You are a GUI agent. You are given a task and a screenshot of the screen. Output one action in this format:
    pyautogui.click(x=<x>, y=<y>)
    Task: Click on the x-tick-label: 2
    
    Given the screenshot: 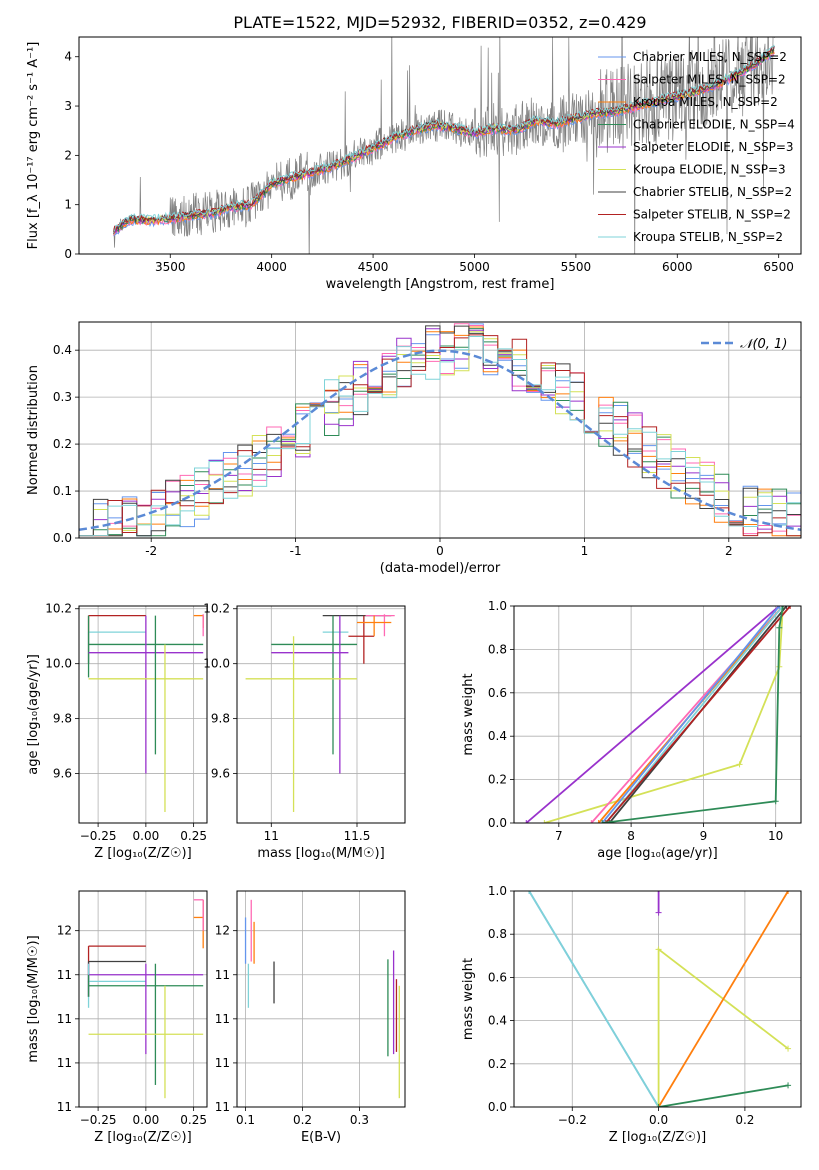 What is the action you would take?
    pyautogui.click(x=729, y=551)
    